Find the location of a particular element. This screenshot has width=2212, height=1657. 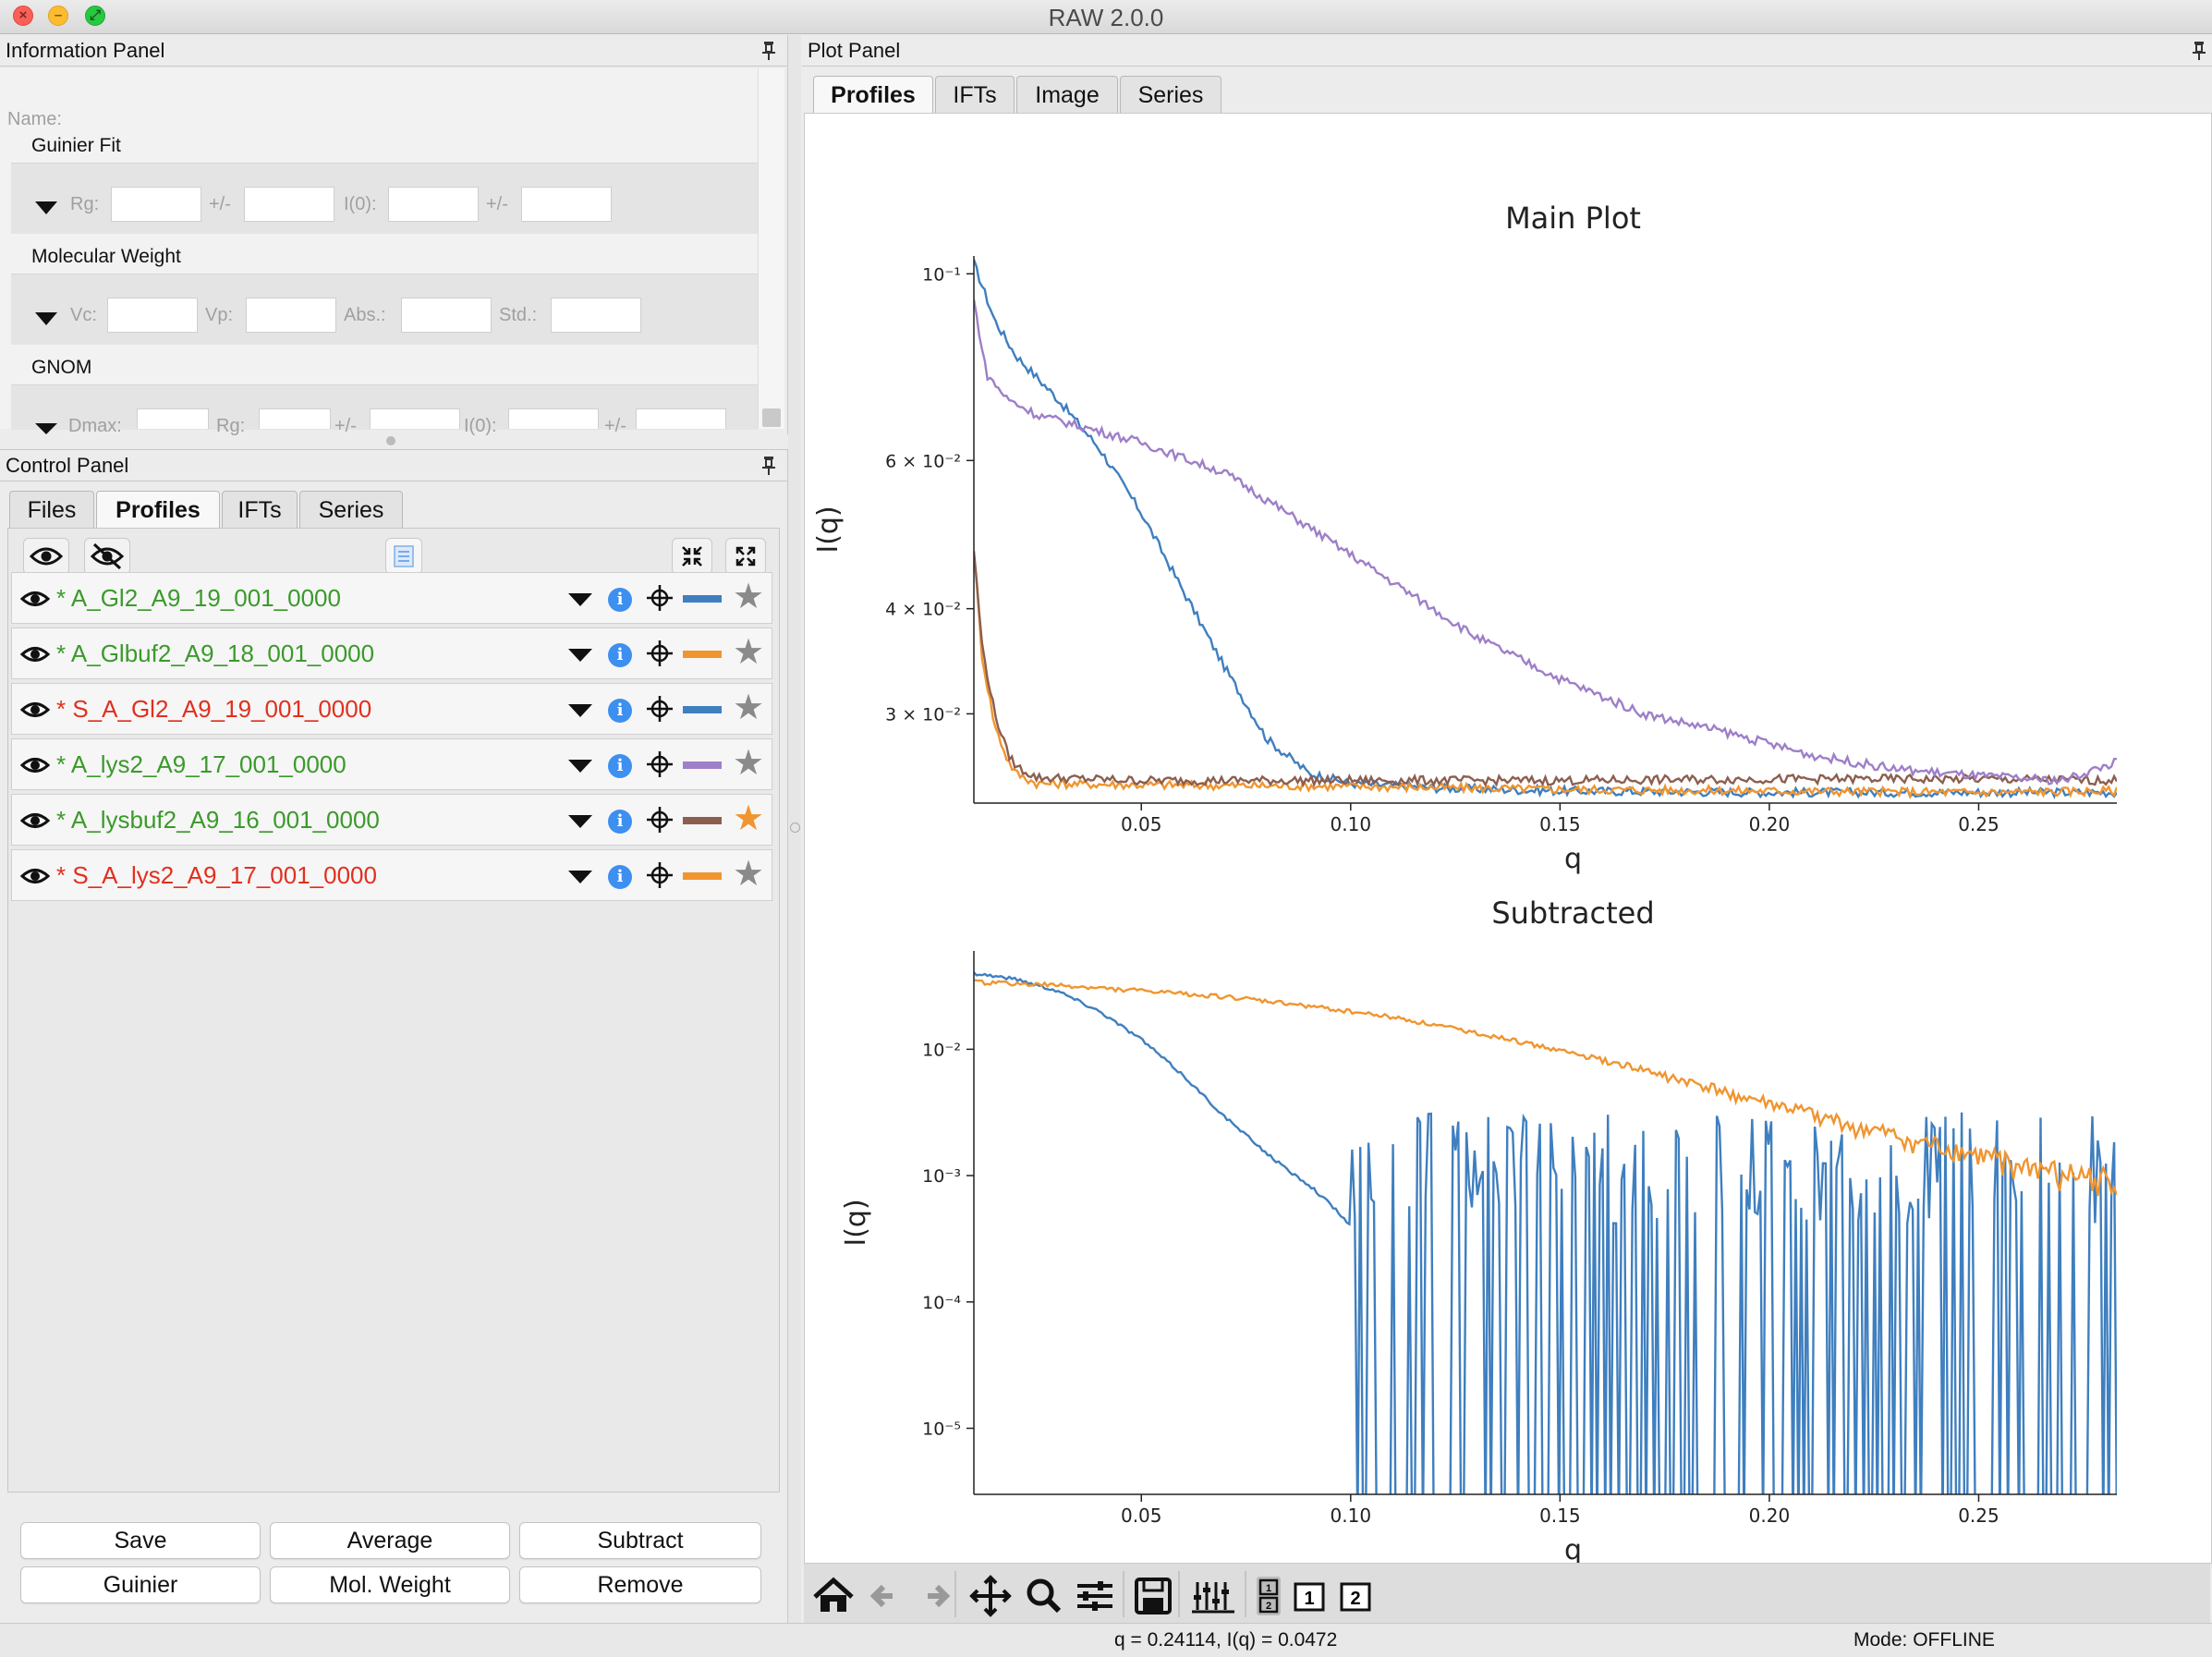

profile-row: * A_Gl2_A9_19_001_0000 i ★ is located at coordinates (391, 598).